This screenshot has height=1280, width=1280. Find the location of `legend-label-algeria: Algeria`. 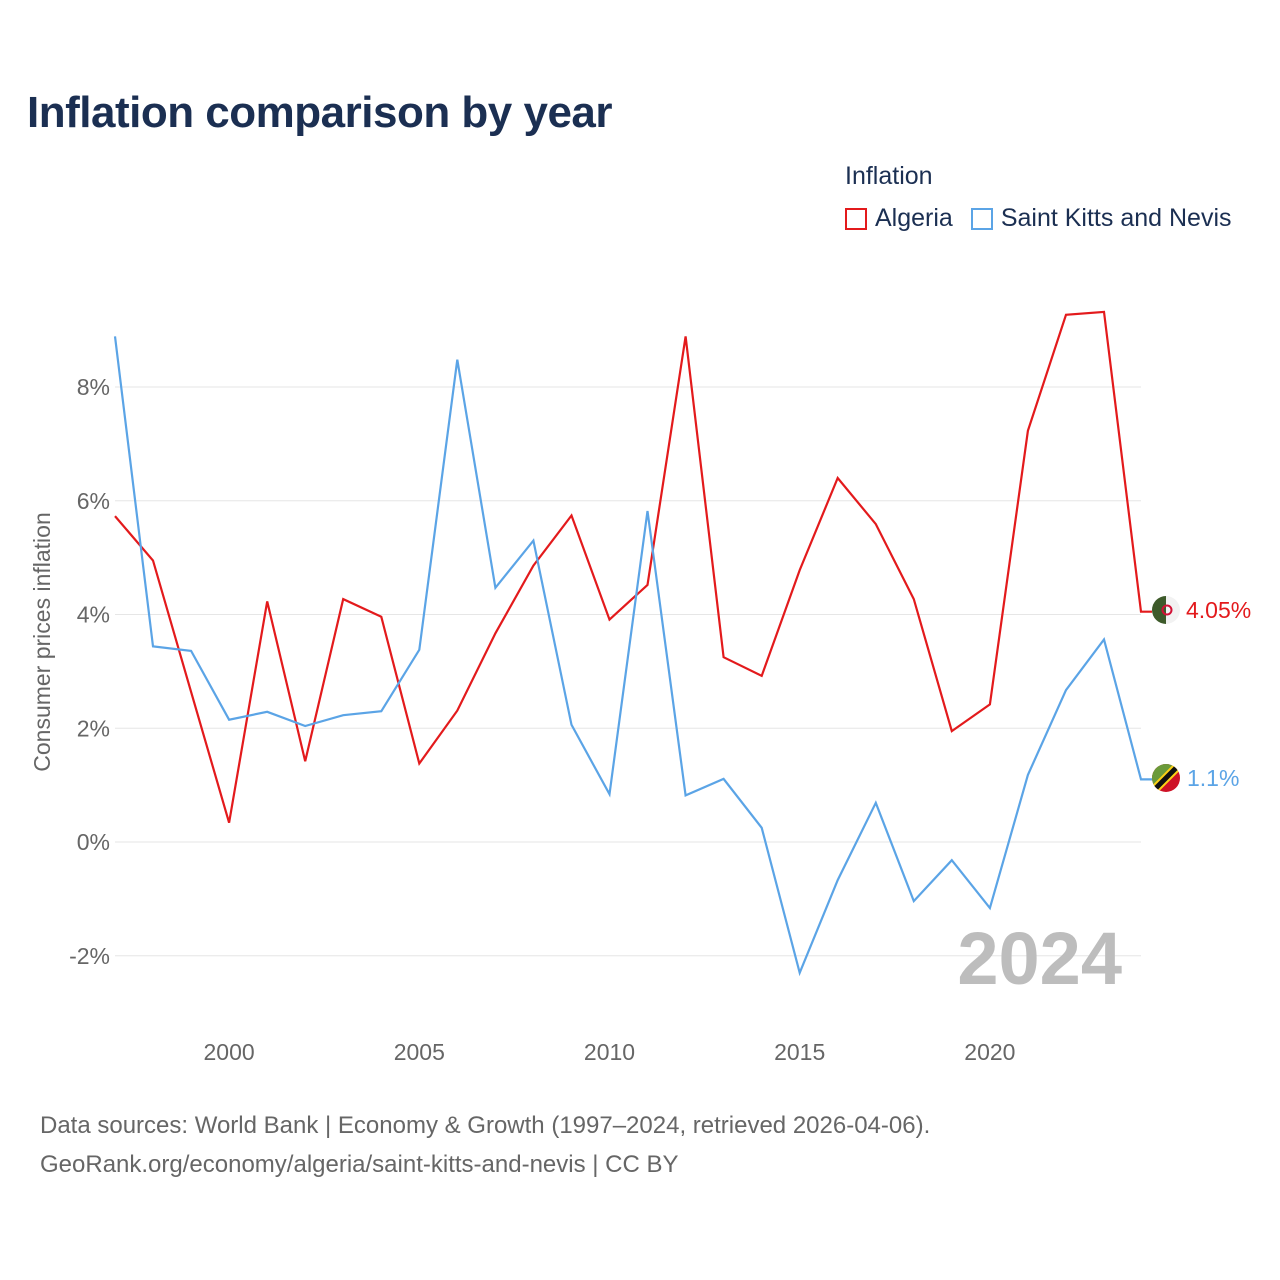

legend-label-algeria: Algeria is located at coordinates (914, 218).